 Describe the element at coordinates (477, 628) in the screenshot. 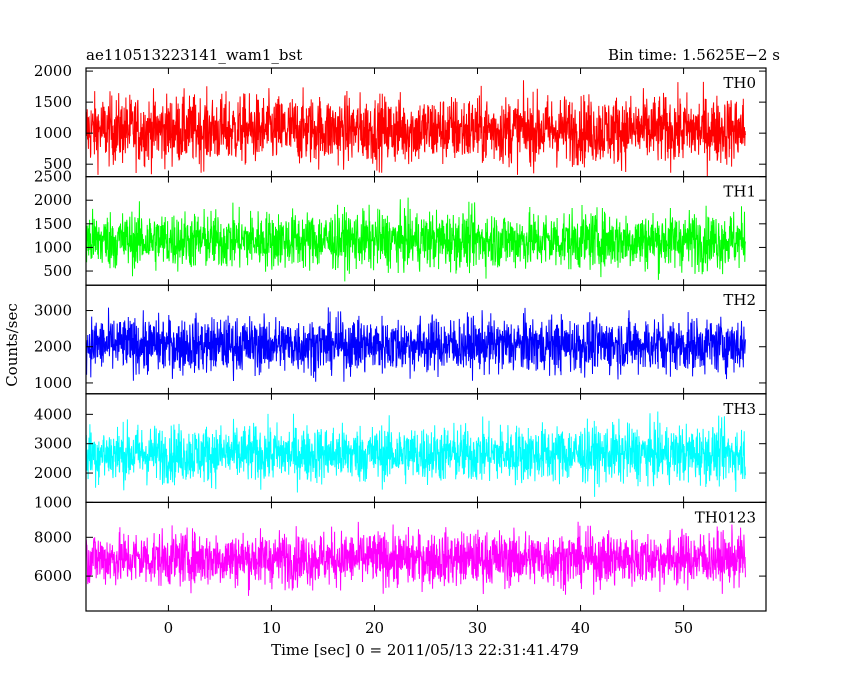

I see `x-tick-label: 30` at that location.